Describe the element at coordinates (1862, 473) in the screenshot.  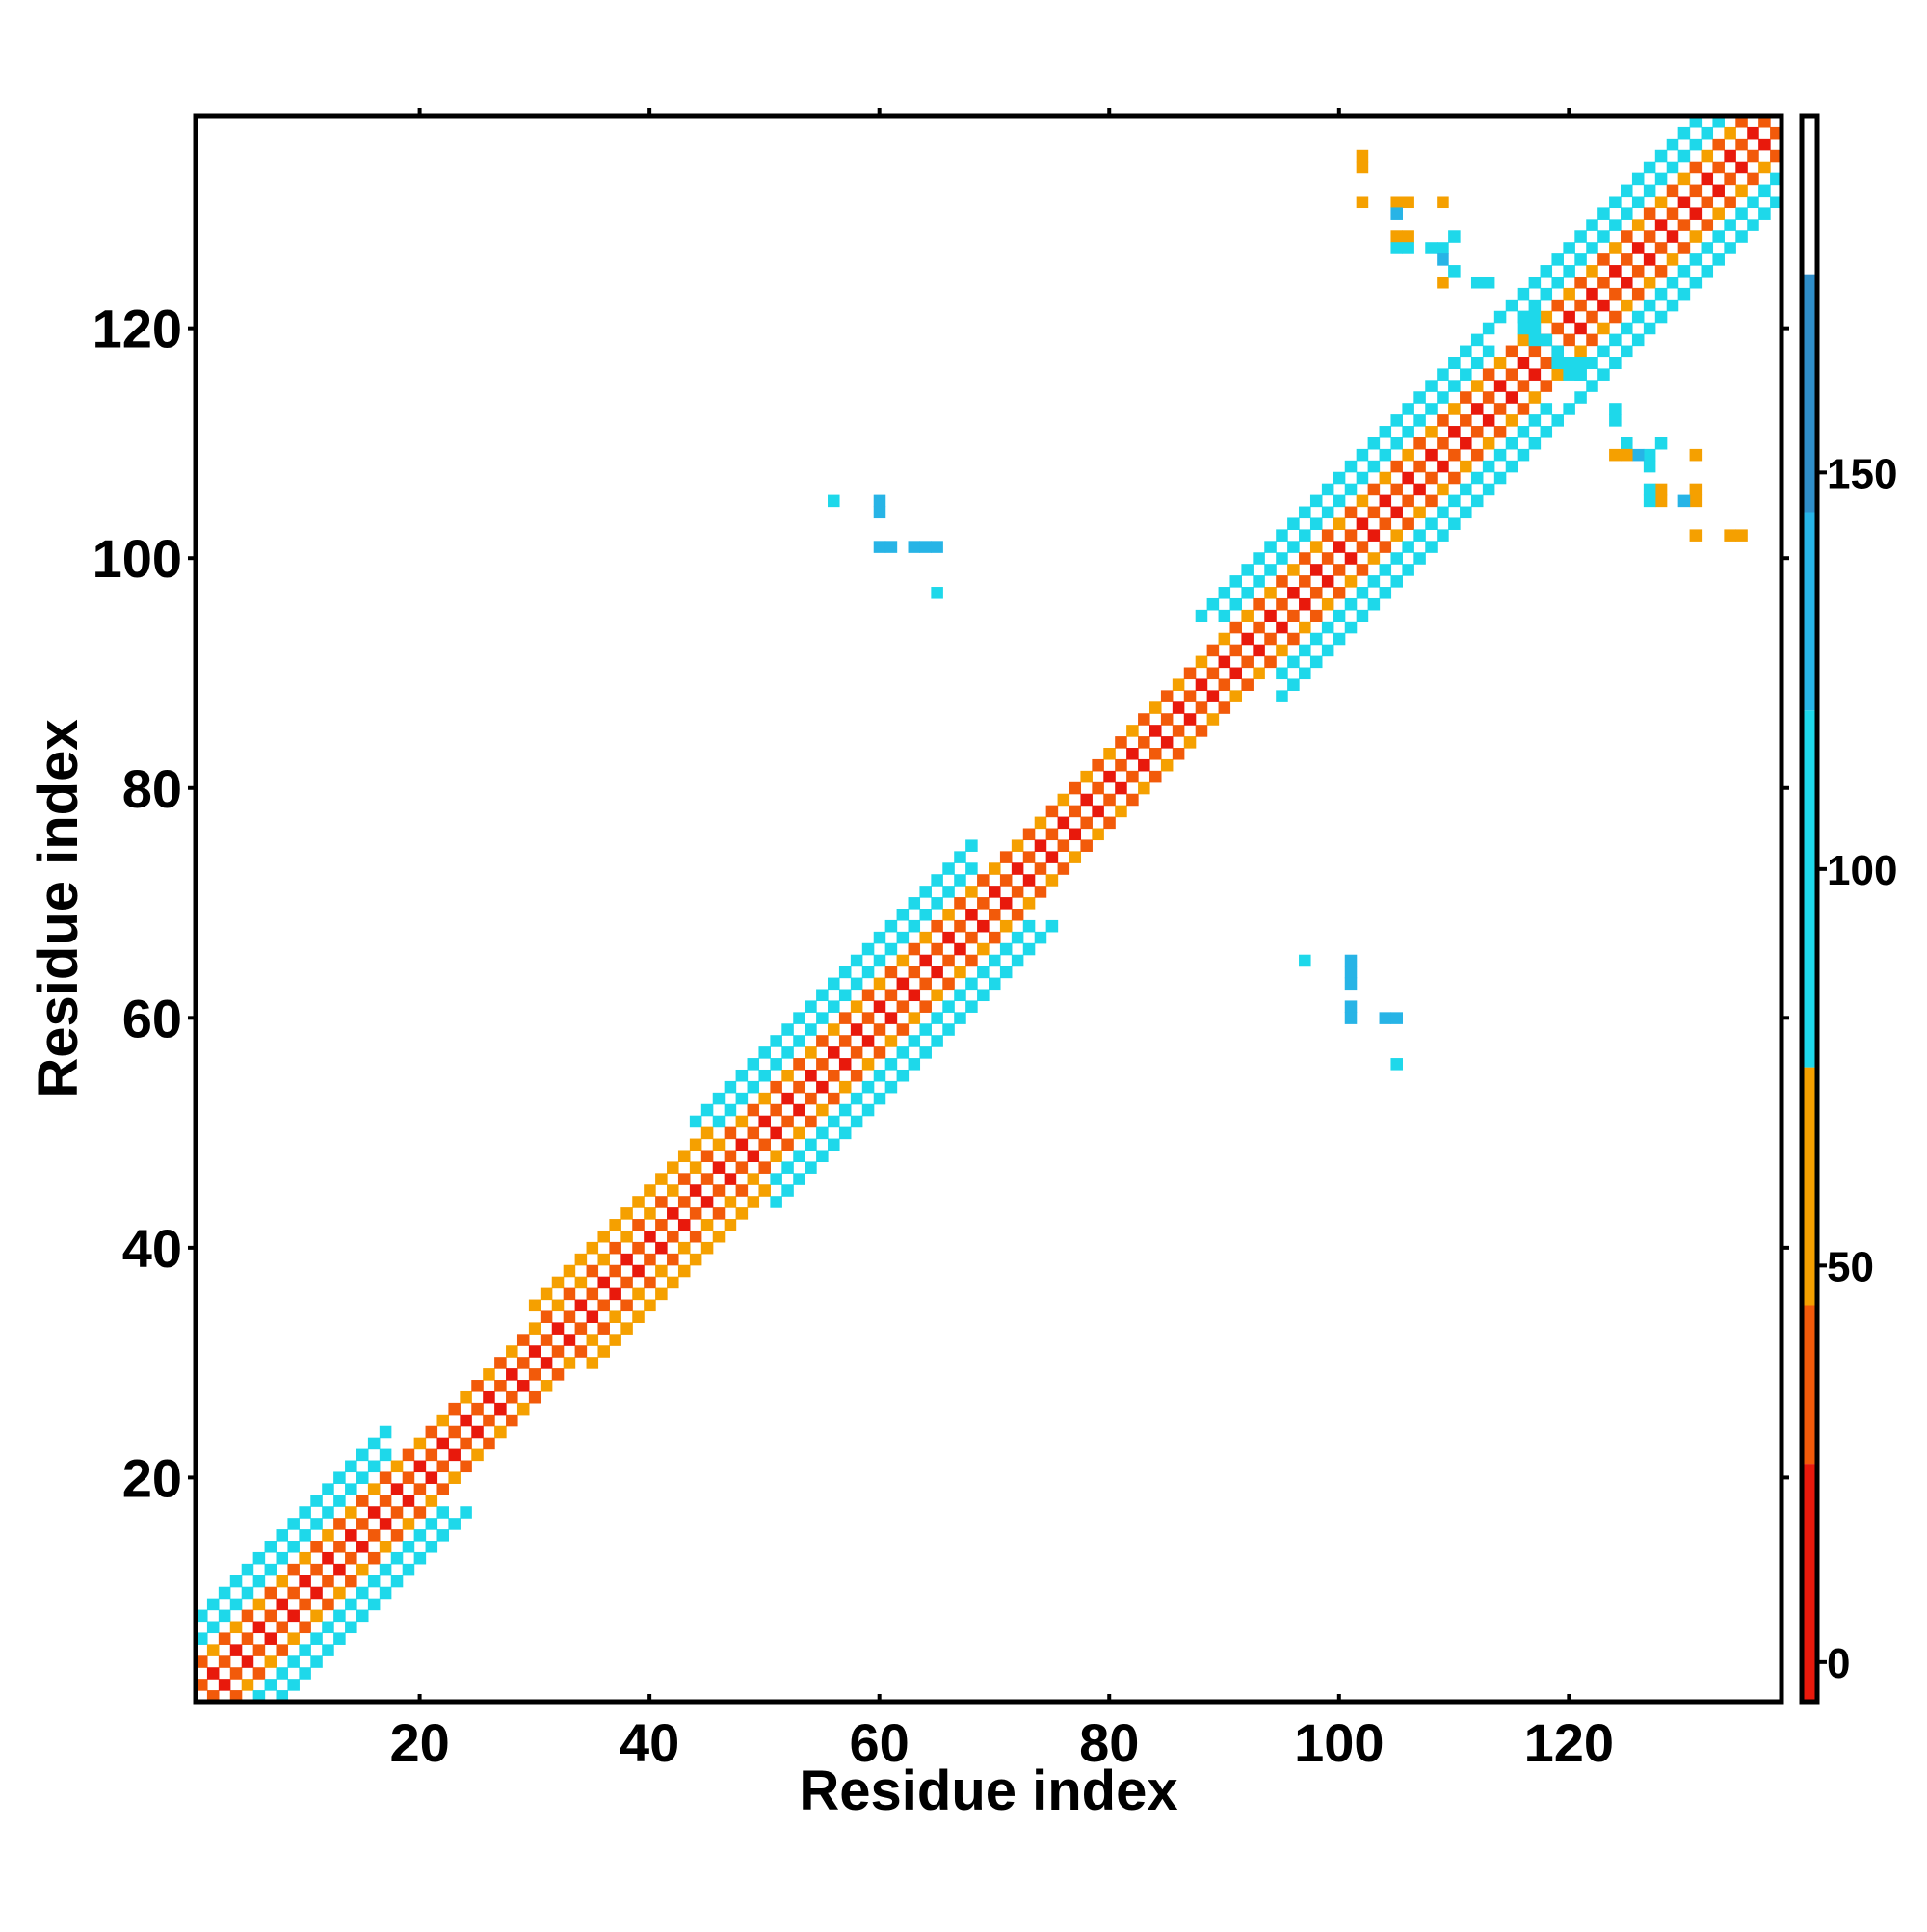
I see `colorbar-tick-label: 150` at that location.